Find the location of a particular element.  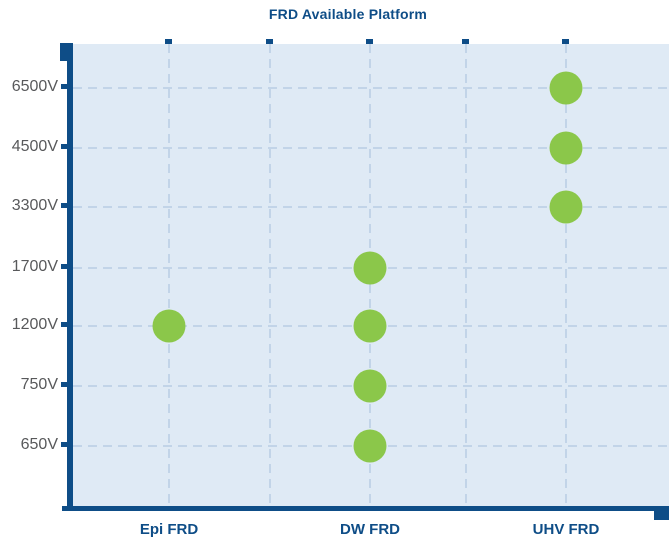

y-tick-4500v is located at coordinates (64, 146).